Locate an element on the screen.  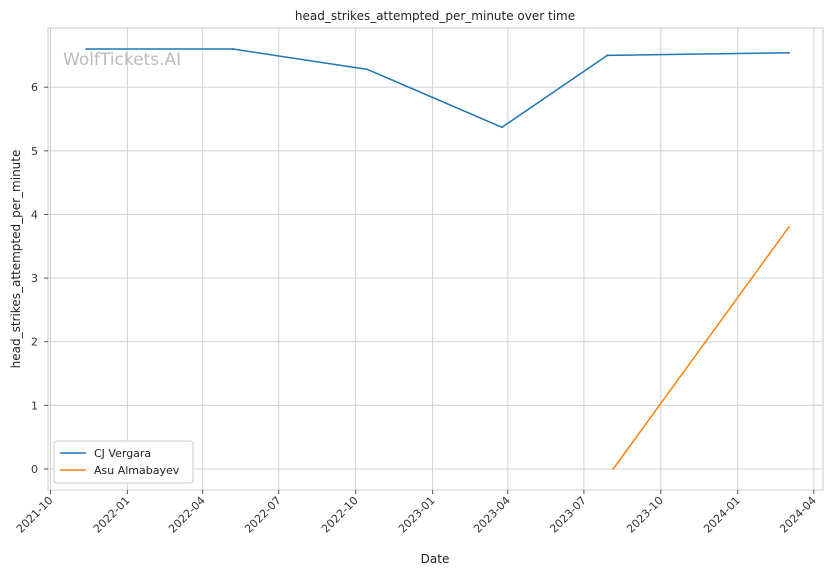
y-tick-label: 1 is located at coordinates (34, 405).